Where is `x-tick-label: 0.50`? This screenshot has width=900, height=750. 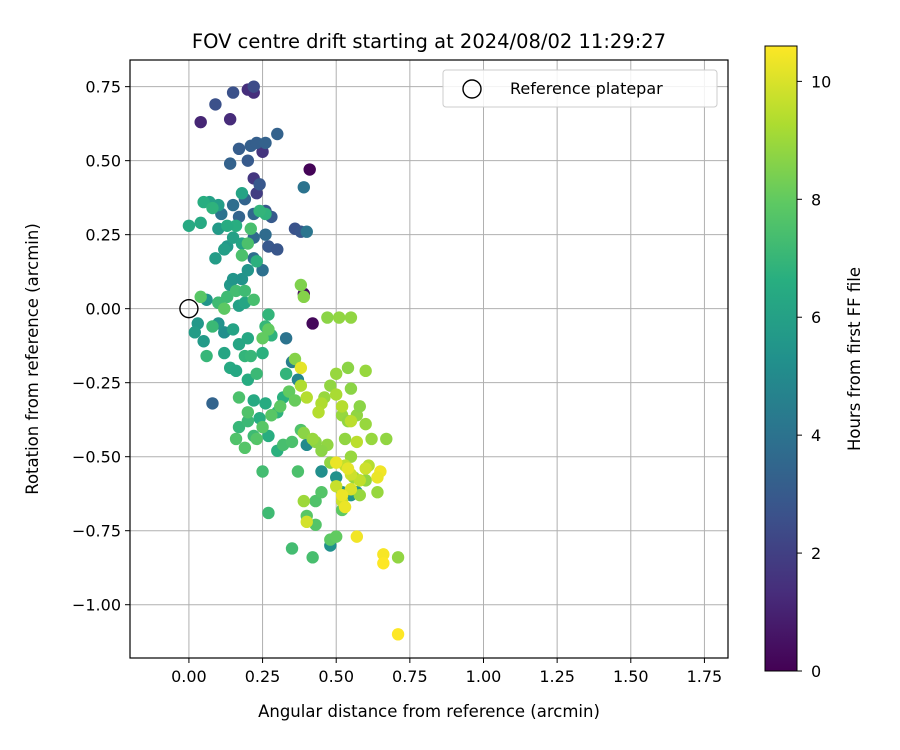 x-tick-label: 0.50 is located at coordinates (336, 676).